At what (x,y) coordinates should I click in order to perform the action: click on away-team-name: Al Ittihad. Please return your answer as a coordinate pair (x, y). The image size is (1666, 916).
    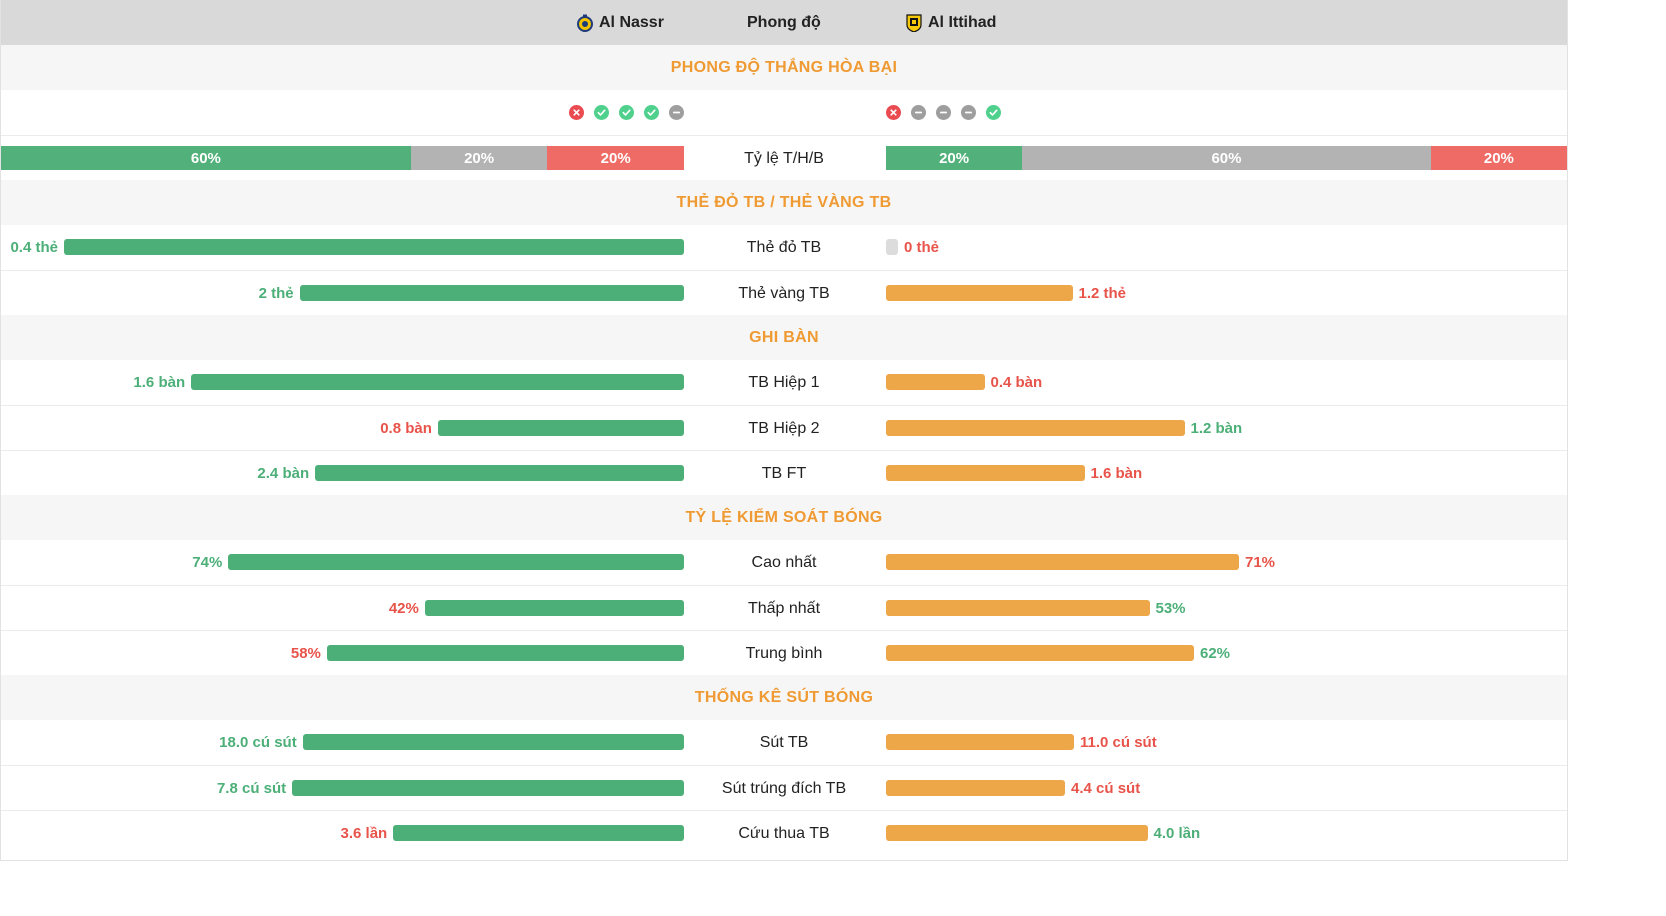
    Looking at the image, I should click on (962, 22).